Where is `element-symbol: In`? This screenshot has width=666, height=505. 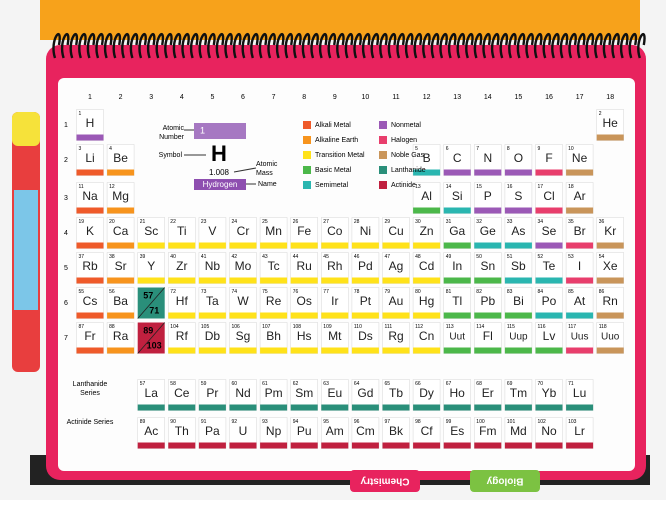
element-symbol: In is located at coordinates (457, 266).